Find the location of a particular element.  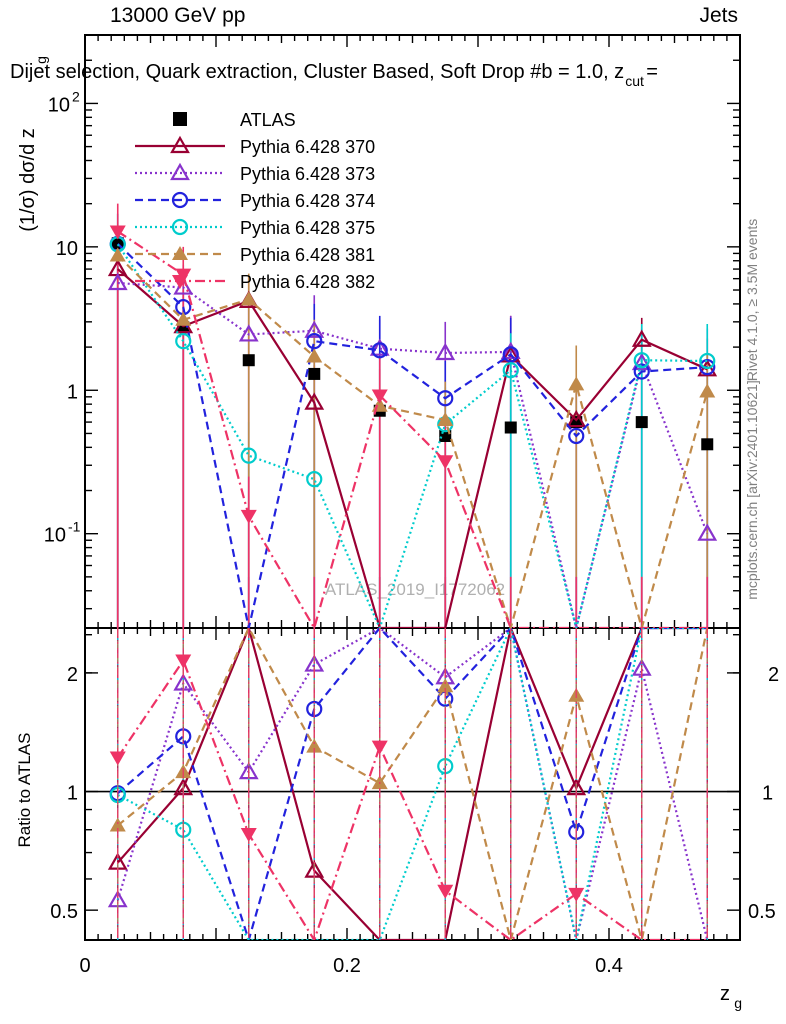

x-tick-label: 0.2 is located at coordinates (347, 966).